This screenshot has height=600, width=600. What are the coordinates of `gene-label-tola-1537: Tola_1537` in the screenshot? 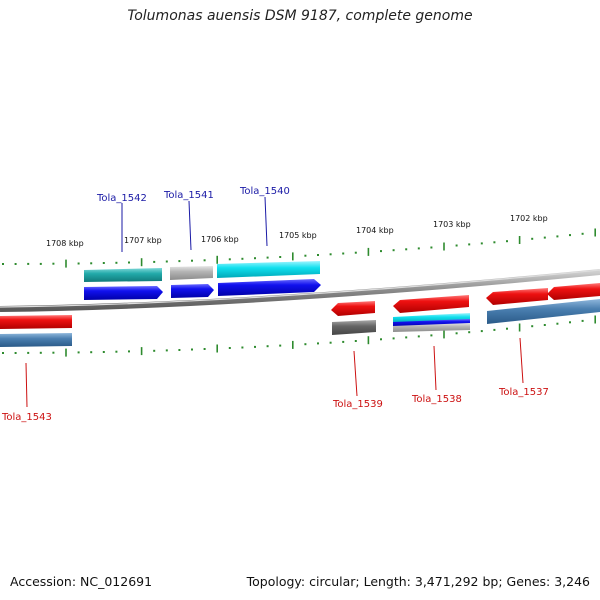 It's located at (523, 392).